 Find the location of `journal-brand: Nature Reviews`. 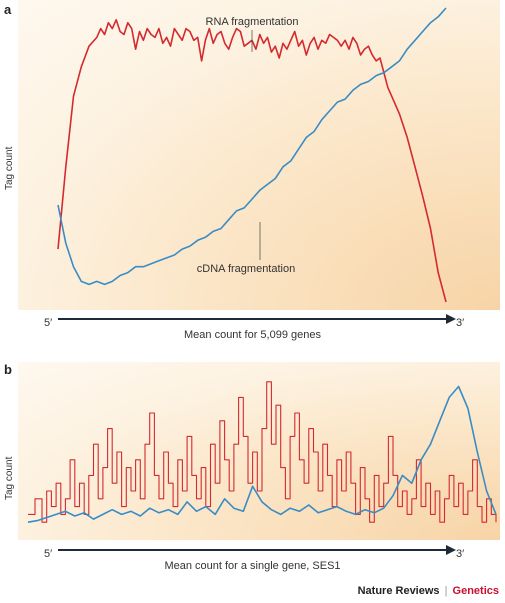

journal-brand: Nature Reviews is located at coordinates (398, 591).